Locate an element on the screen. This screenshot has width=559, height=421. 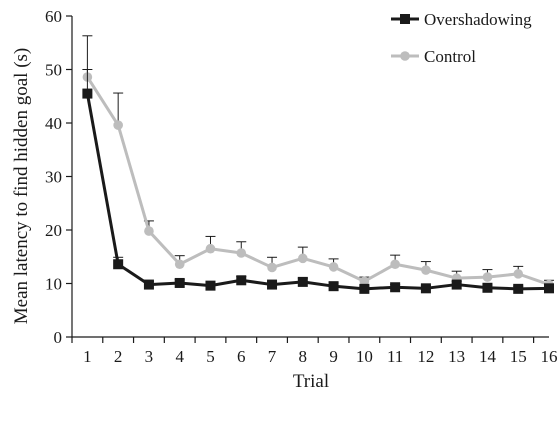
y-ticks: 0 10 20 30 40 50 60 is located at coordinates (58, 177).